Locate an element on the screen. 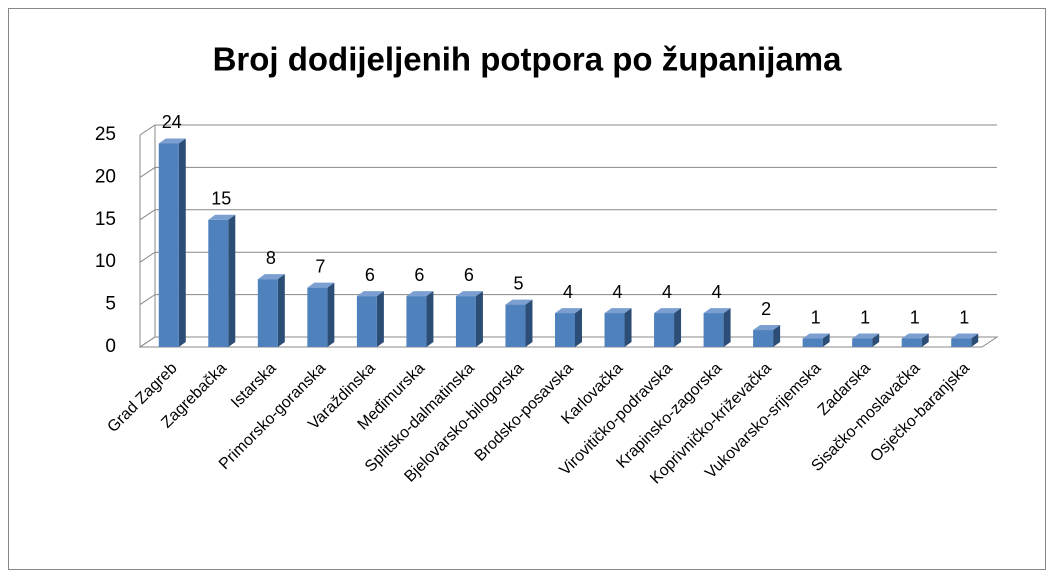  y-tick-label: 25 is located at coordinates (105, 134).